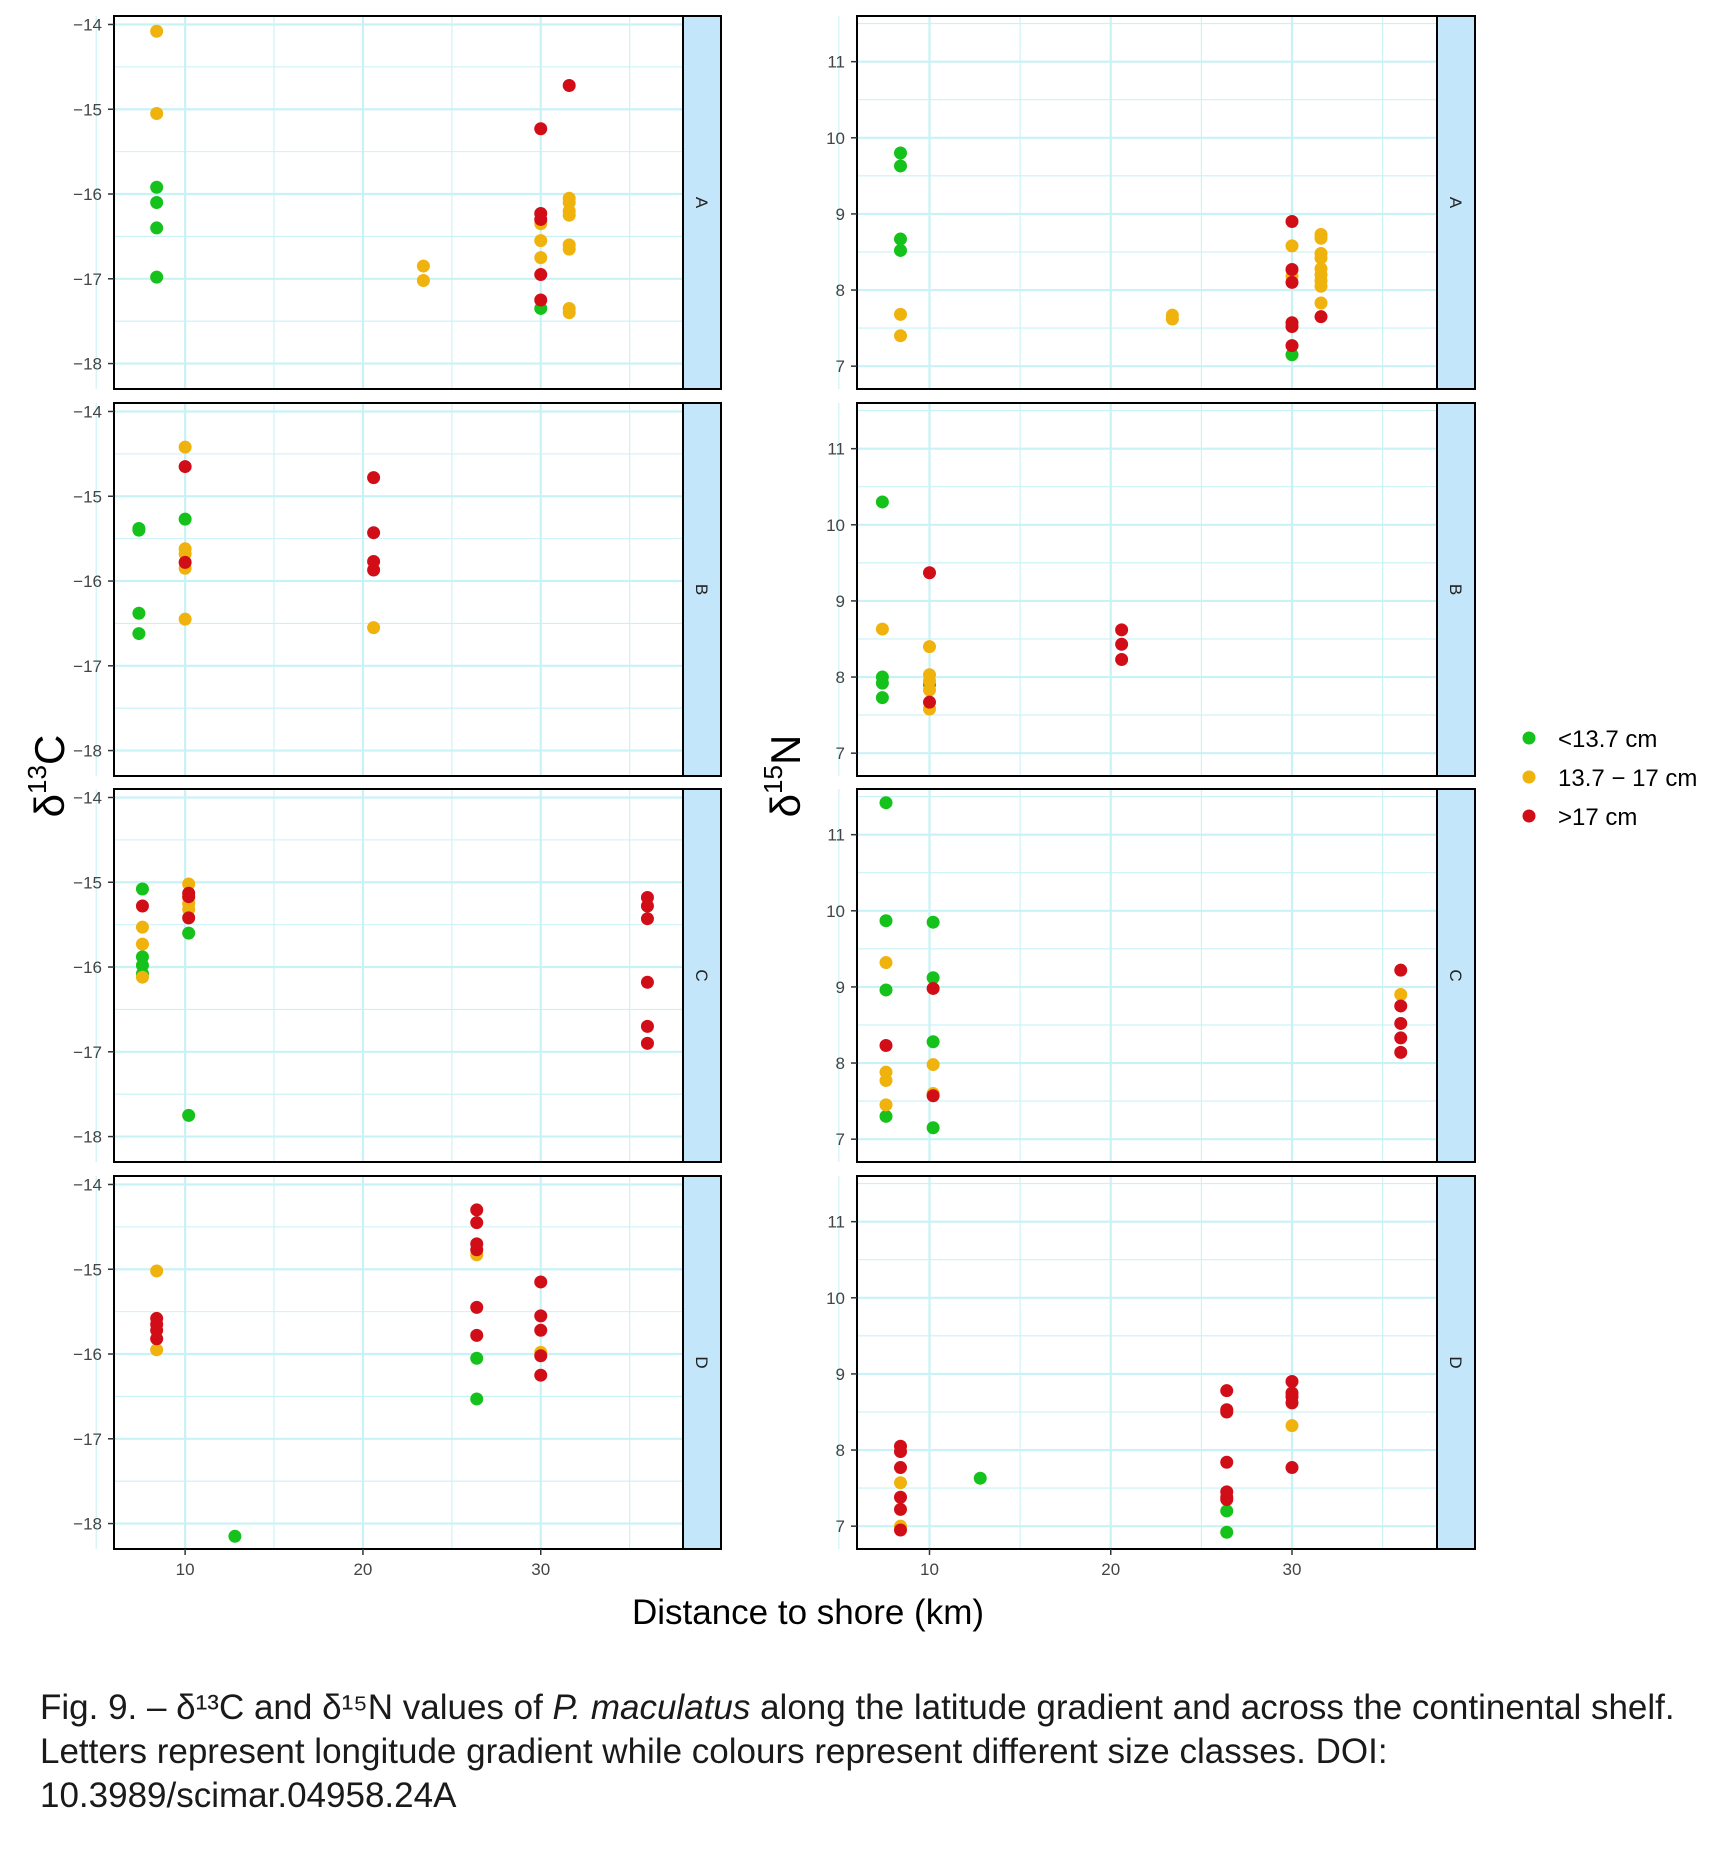  Describe the element at coordinates (785, 750) in the screenshot. I see `y-title-element: N` at that location.